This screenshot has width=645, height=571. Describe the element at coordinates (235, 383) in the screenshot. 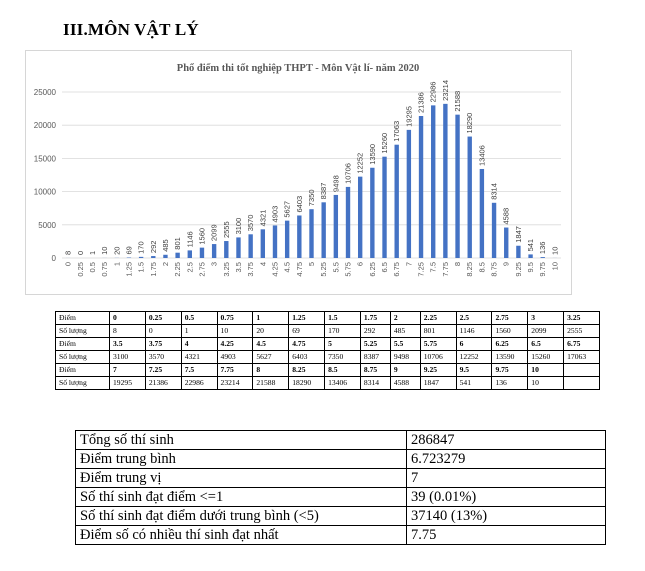

I see `count-cell: 23214` at that location.